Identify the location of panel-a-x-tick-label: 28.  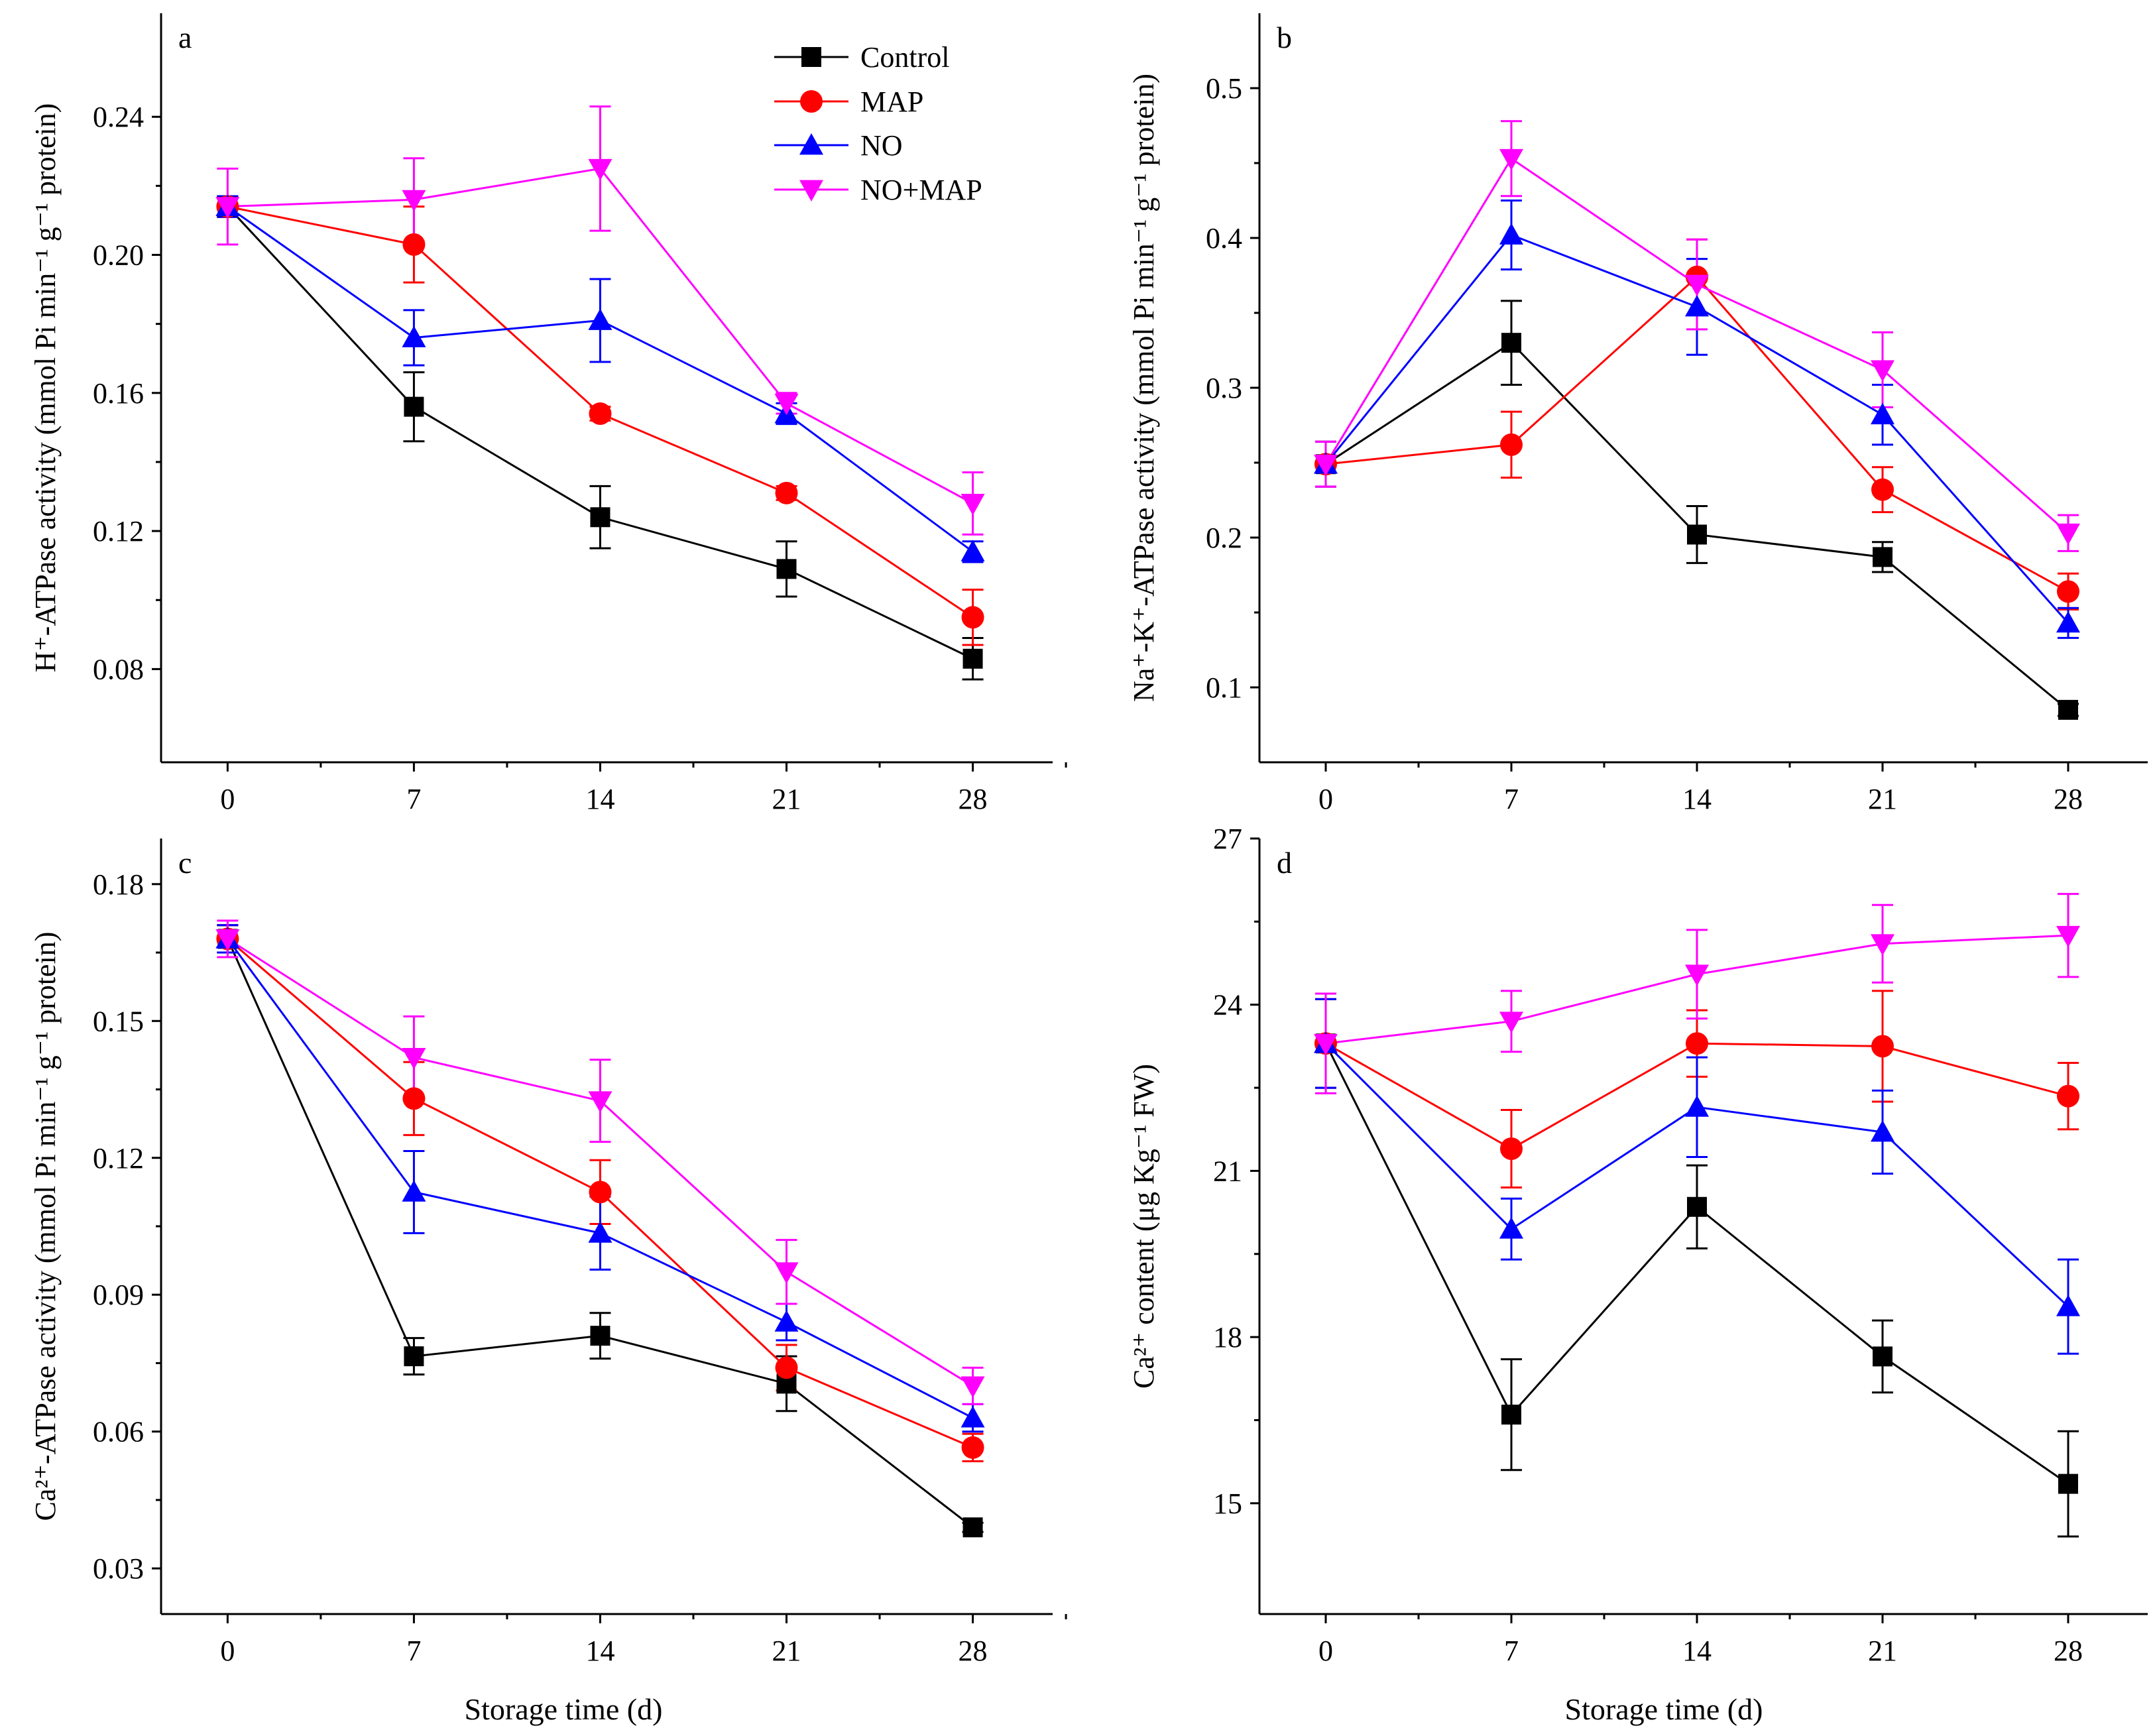
(973, 799).